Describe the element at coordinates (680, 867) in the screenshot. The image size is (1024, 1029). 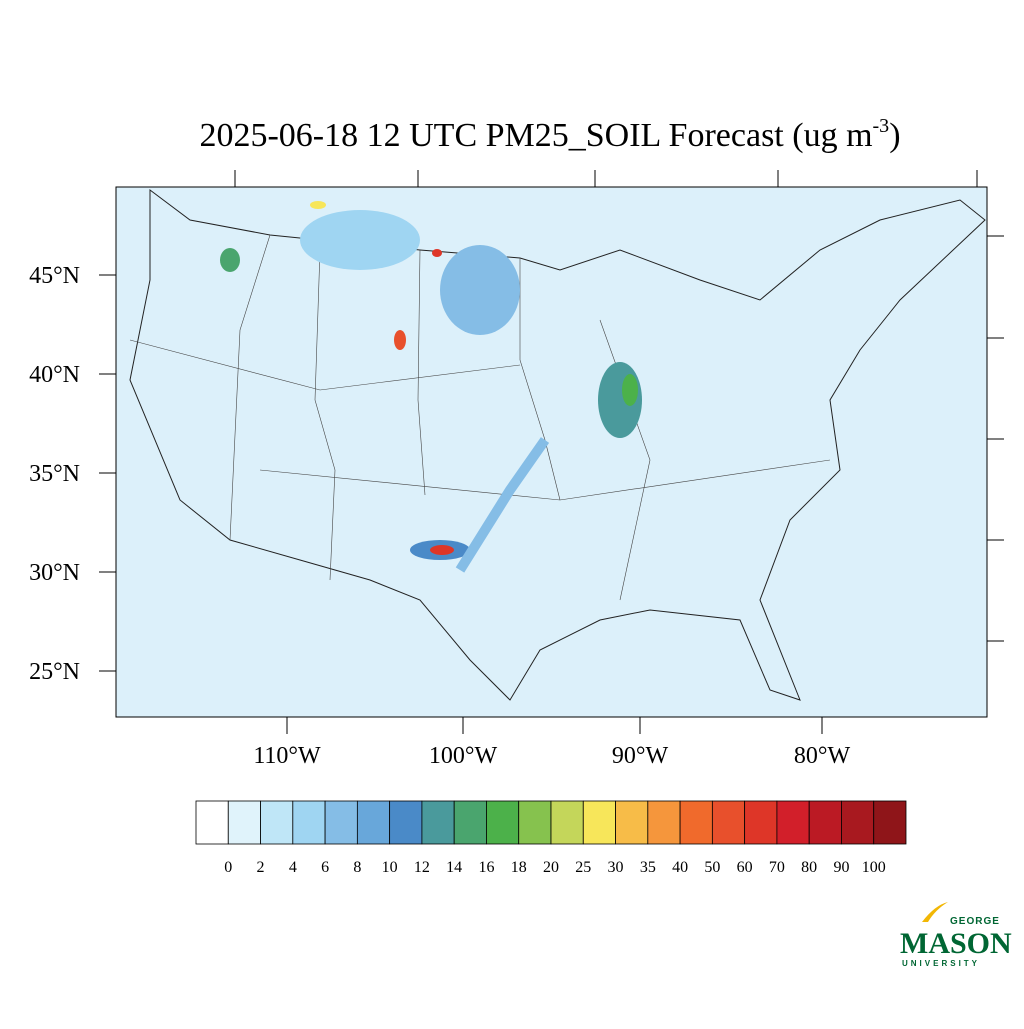
I see `colorbar-label: 40` at that location.